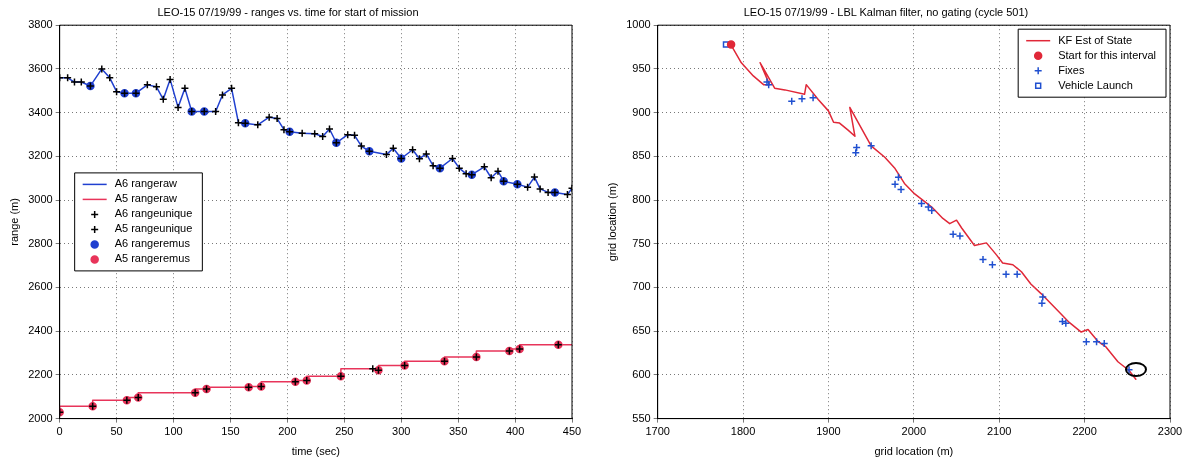  I want to click on legend-label: Fixes, so click(1071, 69).